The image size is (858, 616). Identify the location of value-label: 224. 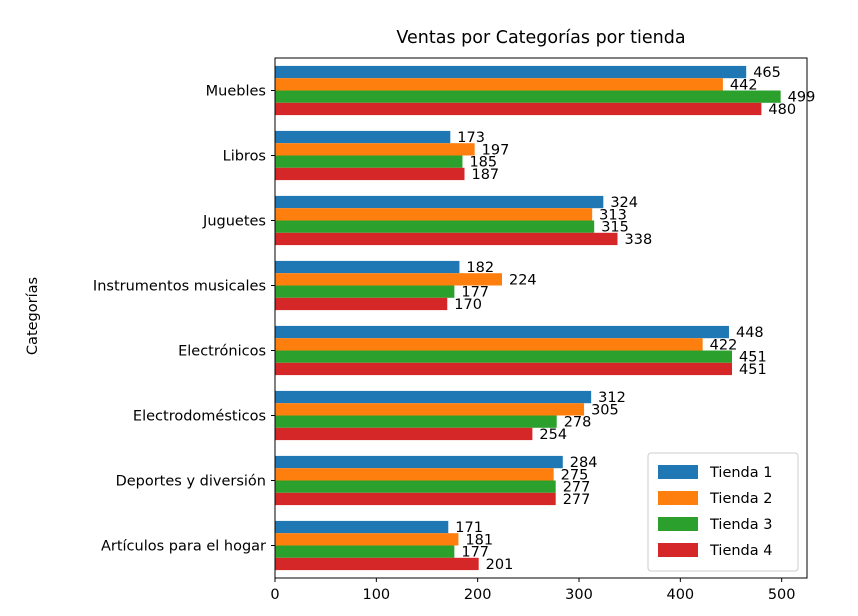
(523, 280).